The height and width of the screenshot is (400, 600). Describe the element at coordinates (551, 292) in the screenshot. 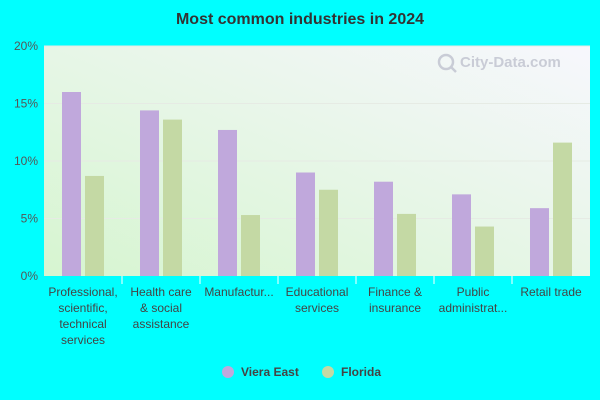

I see `x-tick-label: Retail trade` at that location.